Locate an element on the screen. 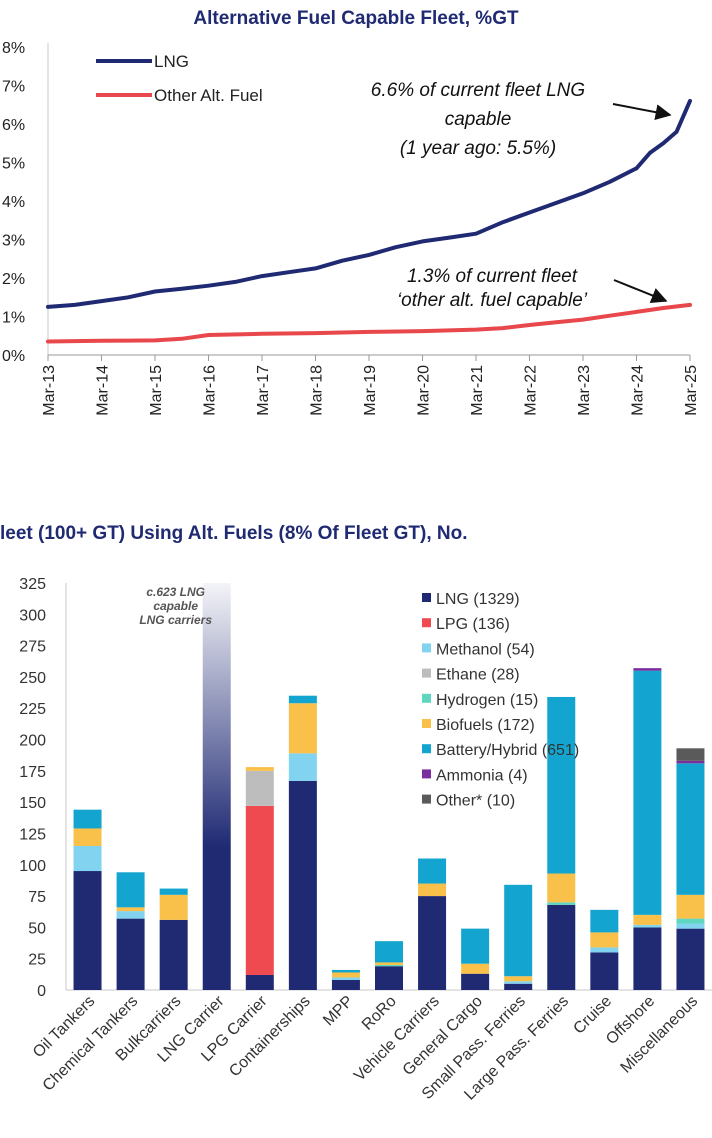  legend-label: Battery/Hybrid (651) is located at coordinates (507, 750).